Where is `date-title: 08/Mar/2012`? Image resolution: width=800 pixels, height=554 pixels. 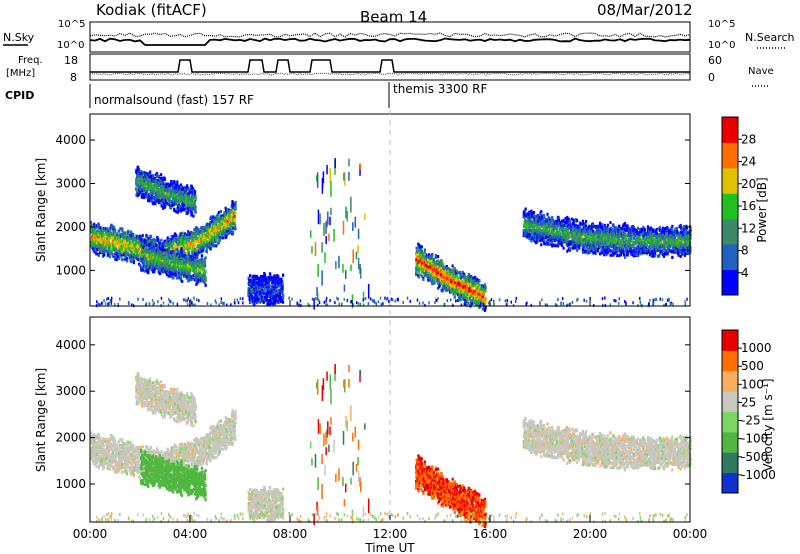
date-title: 08/Mar/2012 is located at coordinates (645, 10).